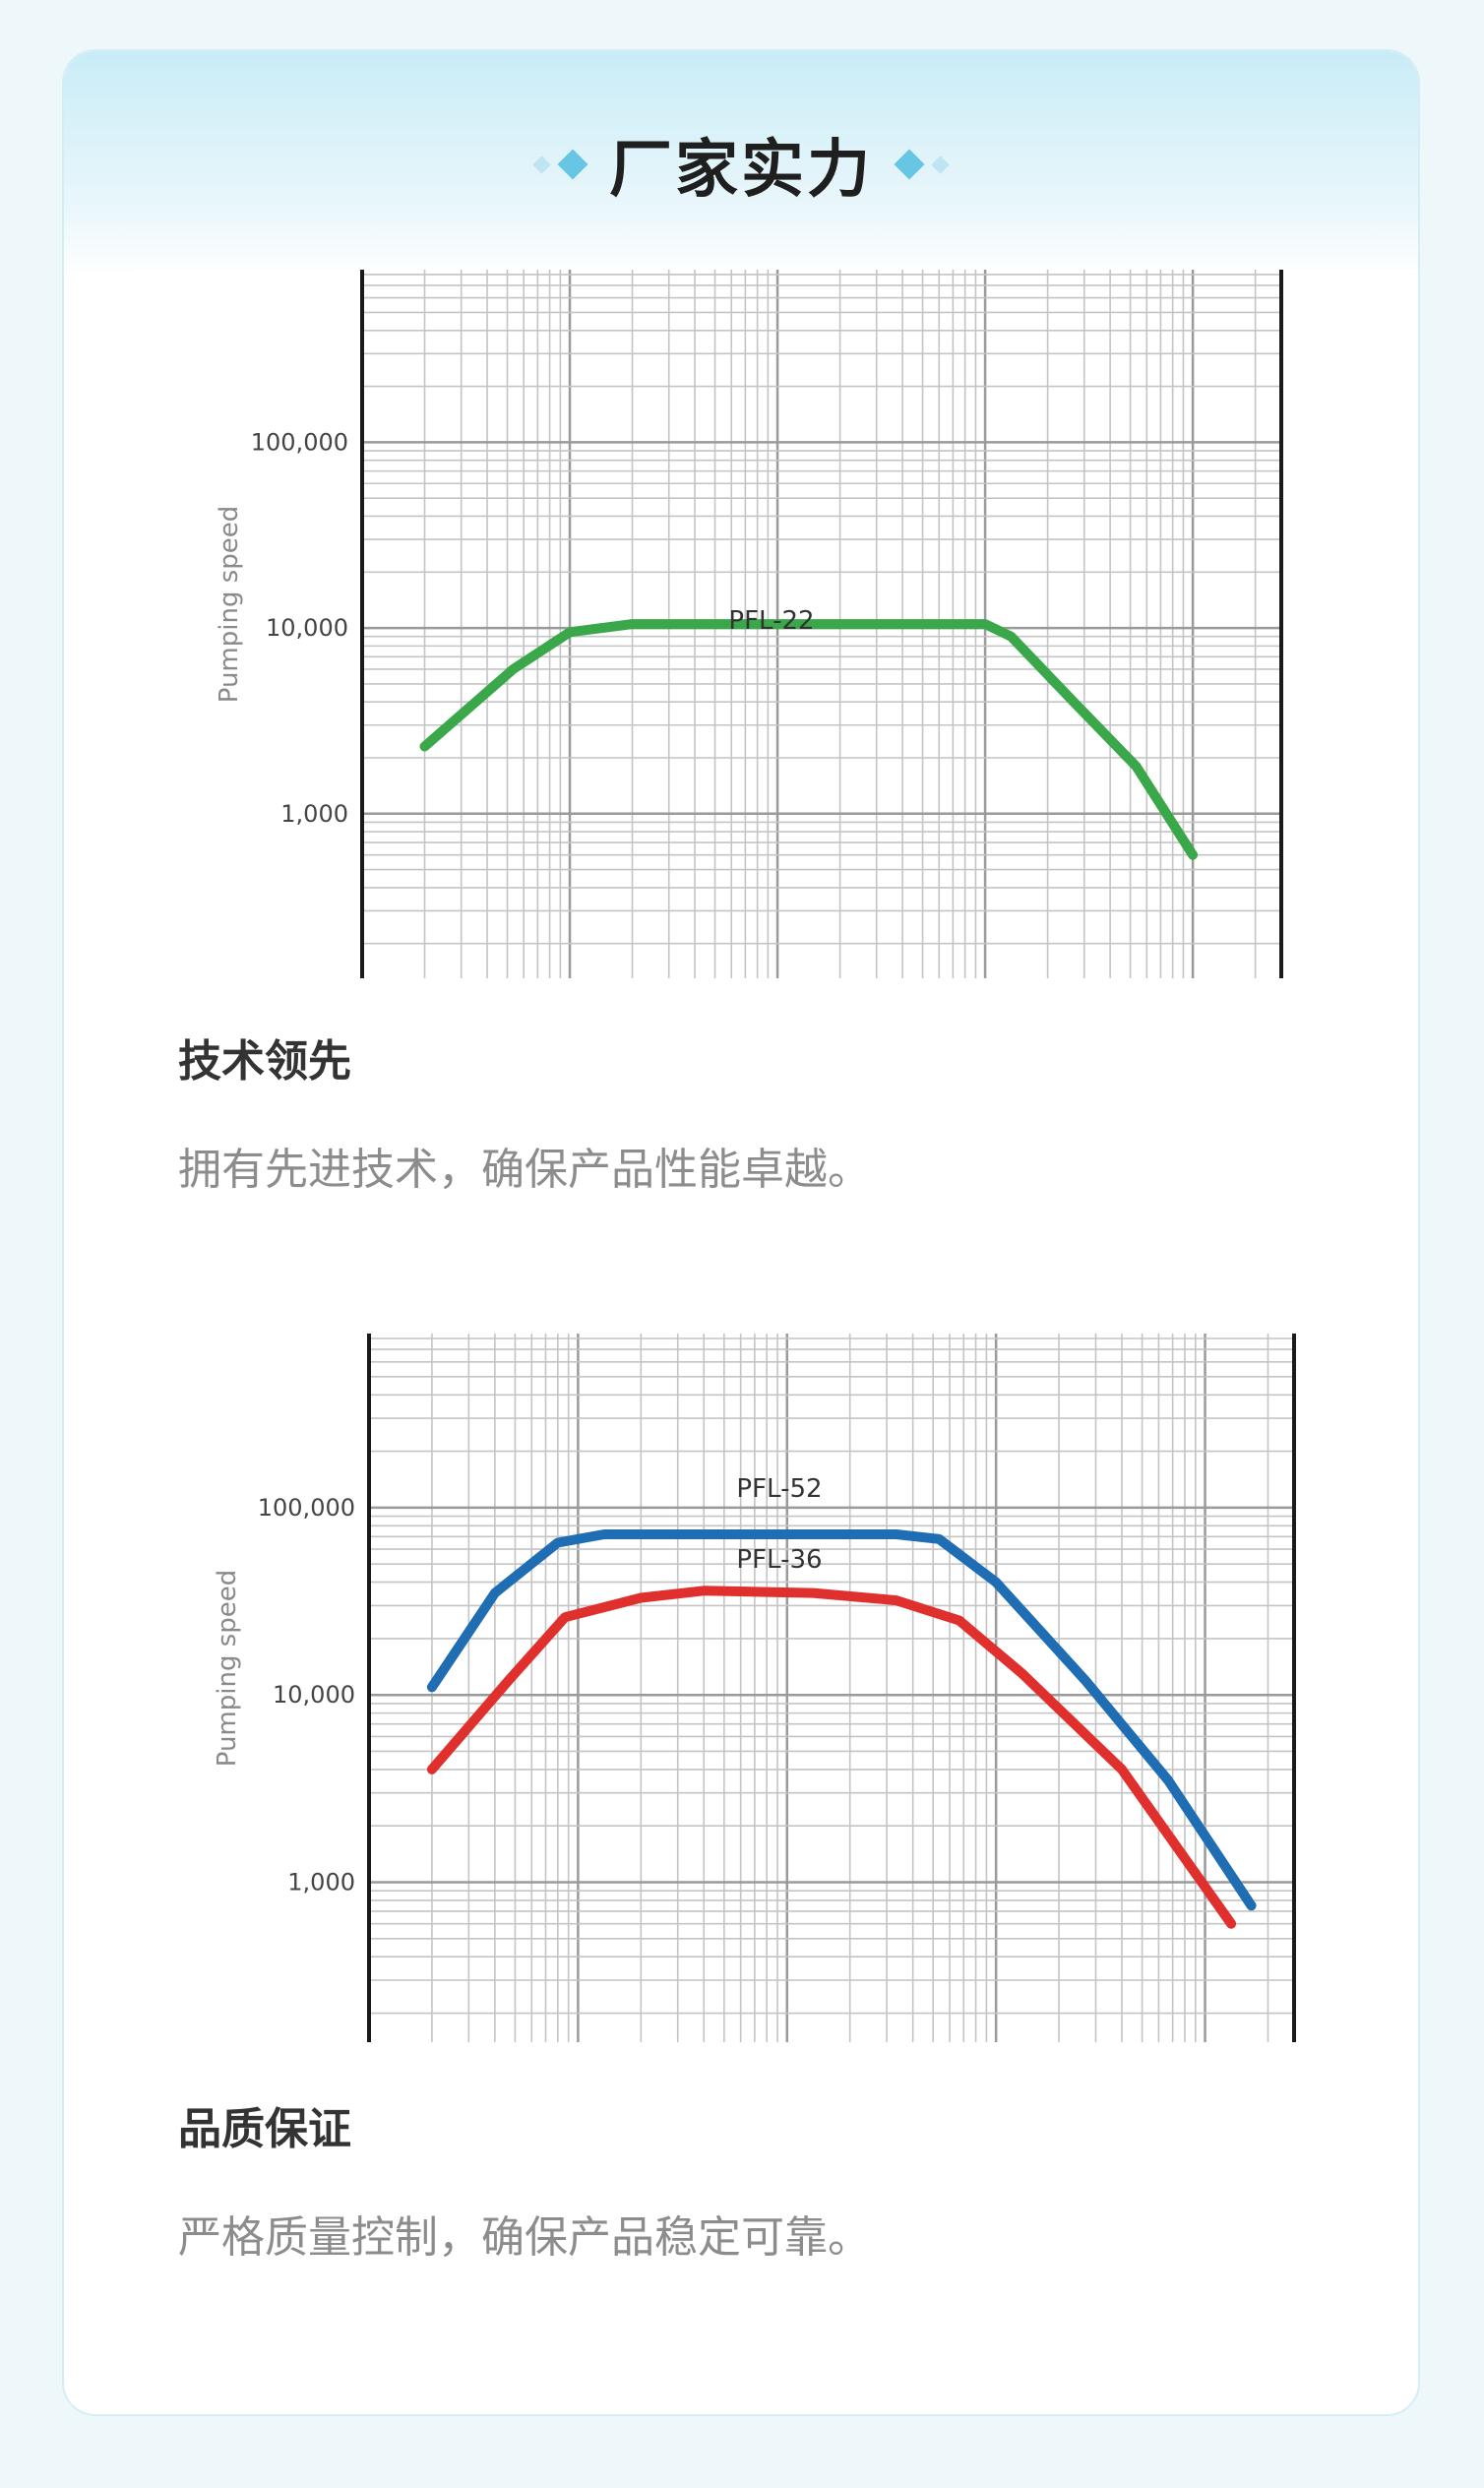  Describe the element at coordinates (265, 1061) in the screenshot. I see `feature-title: 技术领先` at that location.